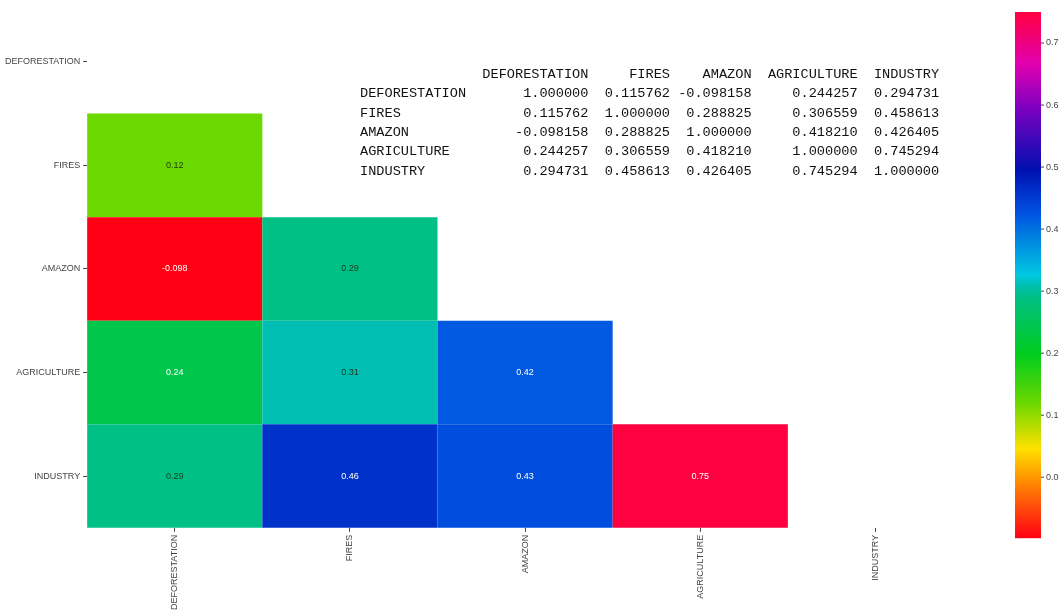 The image size is (1061, 613). Describe the element at coordinates (650, 152) in the screenshot. I see `annotation: AGRICULTURE 0.244257 0.306559 0.418210 1.000000 0.745294` at that location.